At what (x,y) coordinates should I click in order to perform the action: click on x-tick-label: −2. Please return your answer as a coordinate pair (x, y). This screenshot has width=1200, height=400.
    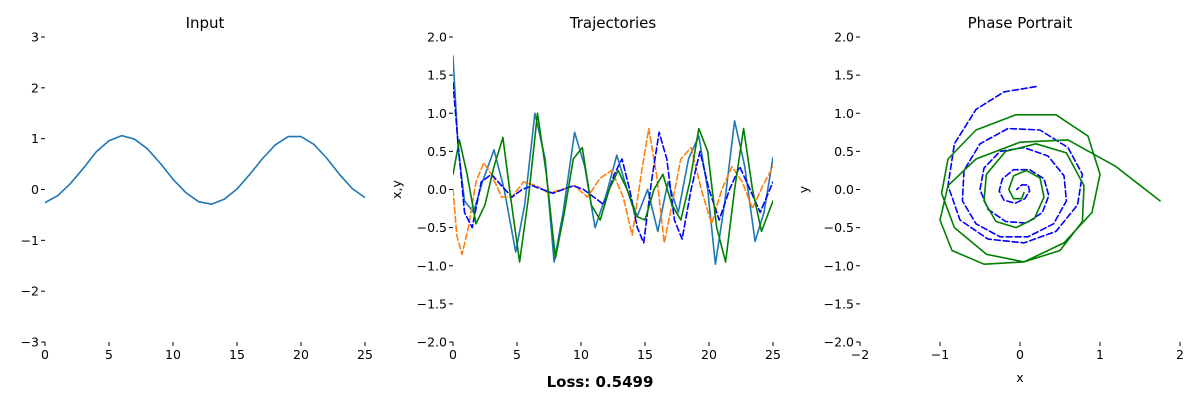
    Looking at the image, I should click on (860, 354).